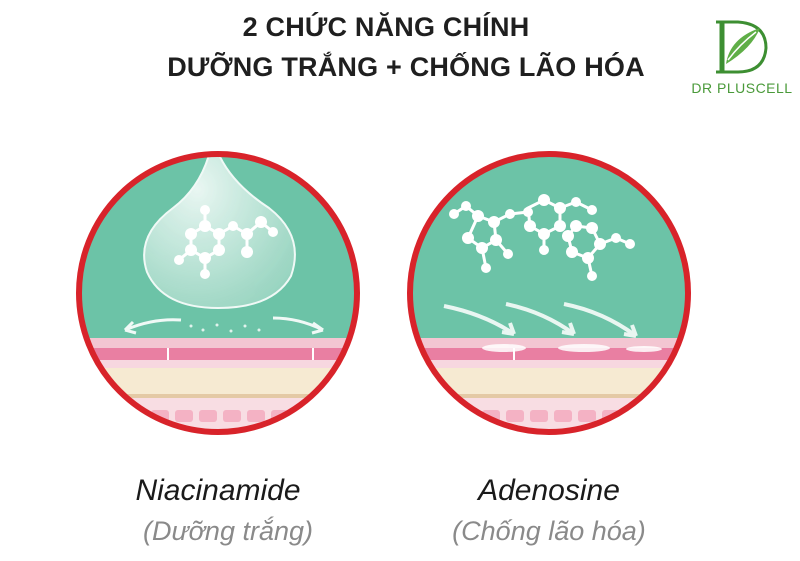 This screenshot has height=561, width=800. Describe the element at coordinates (228, 531) in the screenshot. I see `ingredient-function-niacinamide: (Dưỡng trắng)` at that location.